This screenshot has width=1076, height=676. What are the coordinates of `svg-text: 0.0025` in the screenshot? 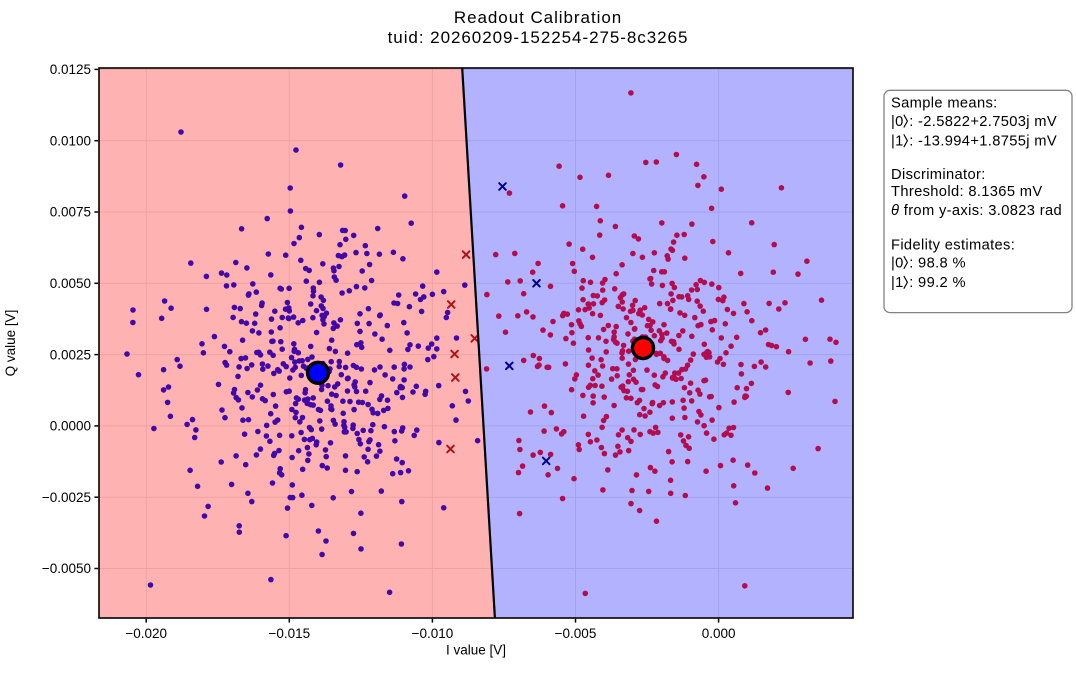 It's located at (70, 354).